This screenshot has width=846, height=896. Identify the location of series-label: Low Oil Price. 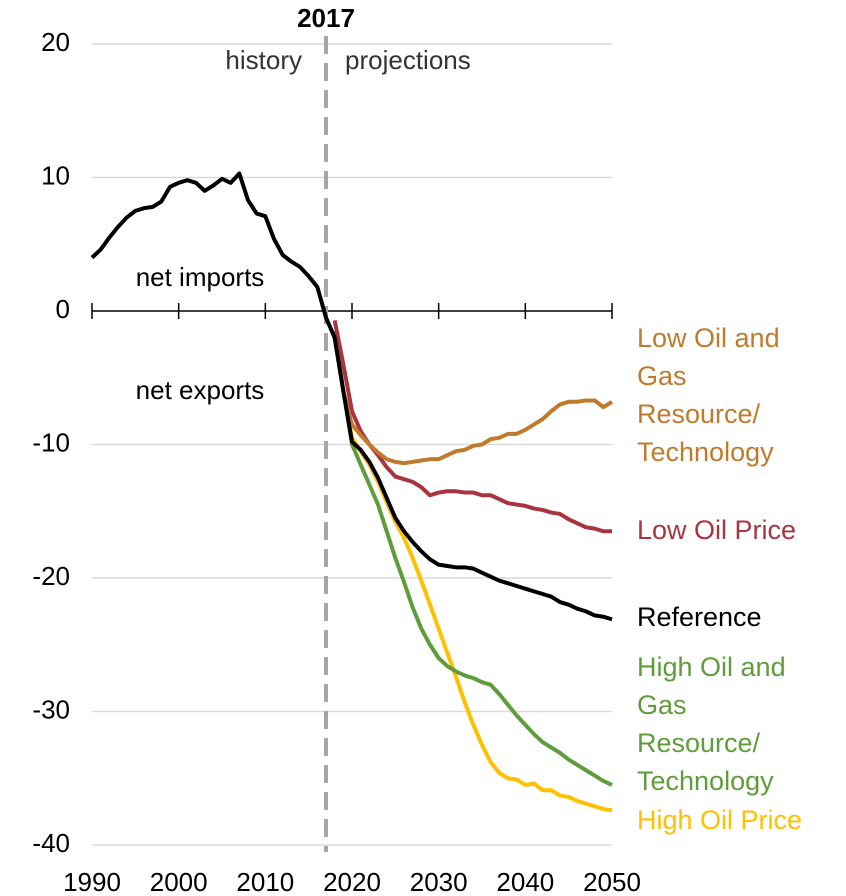
(717, 530).